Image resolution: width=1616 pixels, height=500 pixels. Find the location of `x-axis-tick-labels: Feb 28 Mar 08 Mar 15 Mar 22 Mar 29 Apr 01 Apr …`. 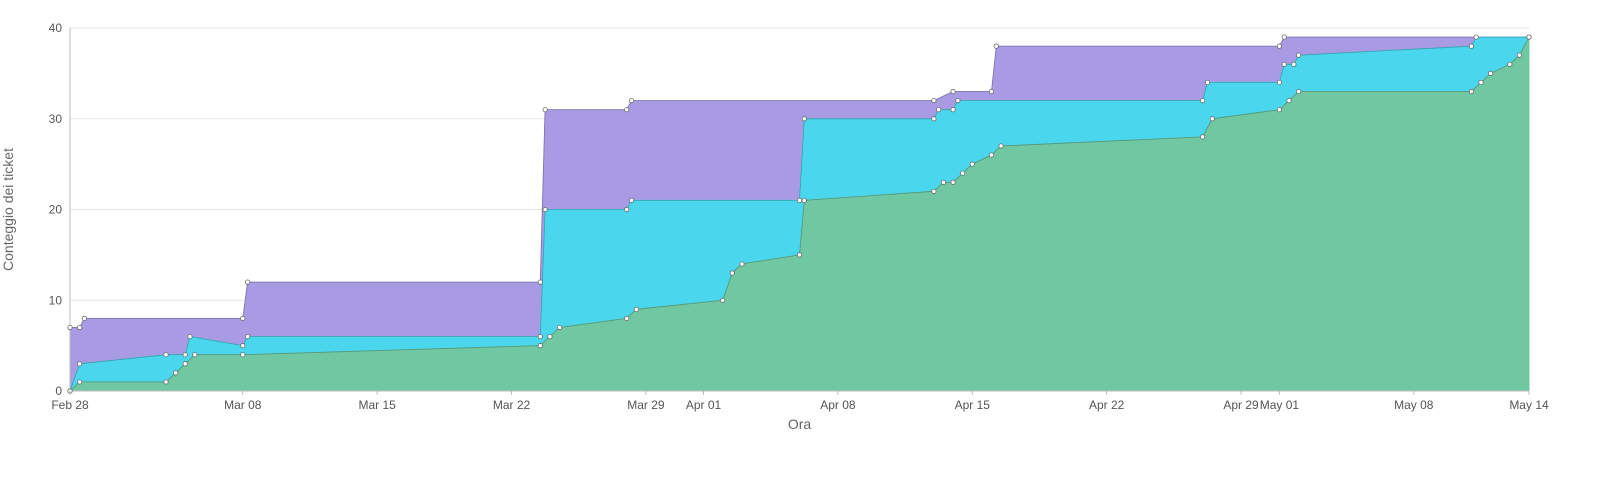

x-axis-tick-labels: Feb 28 Mar 08 Mar 15 Mar 22 Mar 29 Apr 01 Apr … is located at coordinates (800, 401).